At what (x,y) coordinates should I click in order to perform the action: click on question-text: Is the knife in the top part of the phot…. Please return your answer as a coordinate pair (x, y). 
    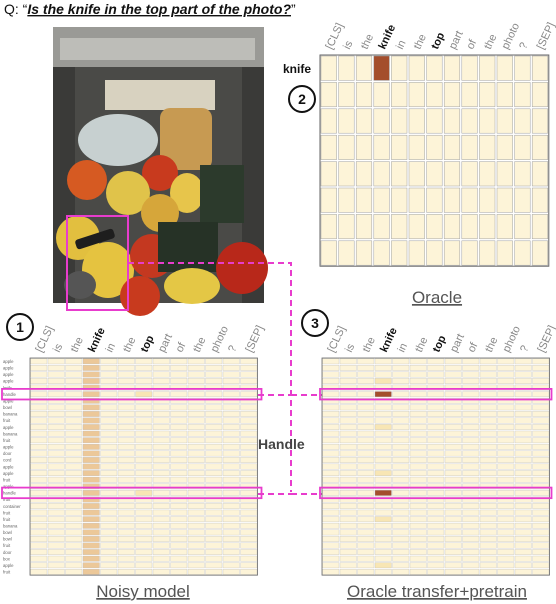
    Looking at the image, I should click on (159, 9).